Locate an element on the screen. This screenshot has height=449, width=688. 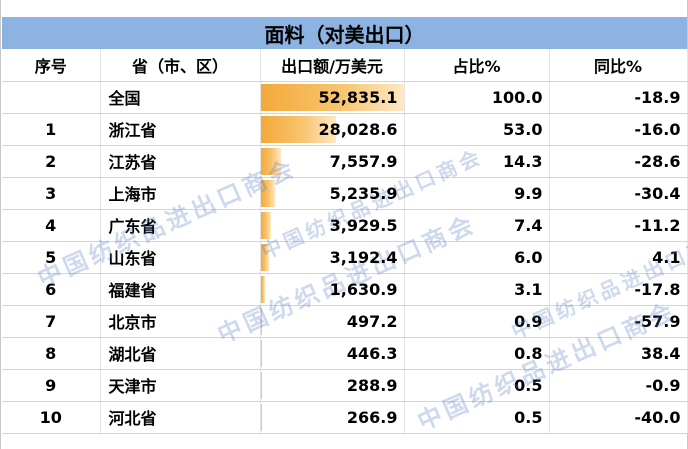
cell-province: 山东省 is located at coordinates (180, 257).